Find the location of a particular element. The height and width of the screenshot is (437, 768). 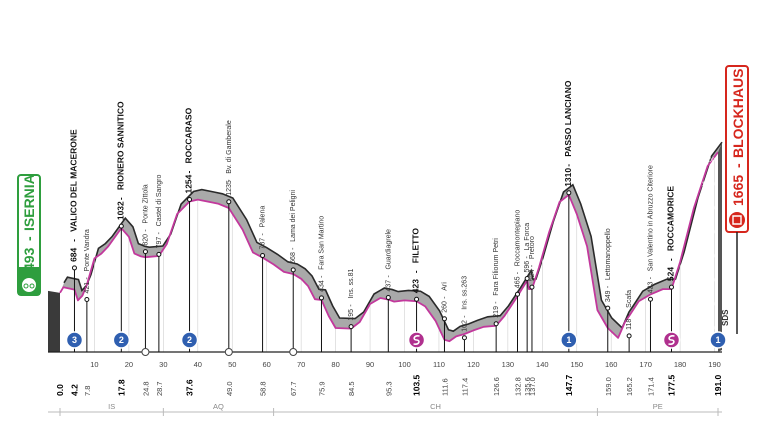

km-label-group: 171.4 is located at coordinates (650, 386).